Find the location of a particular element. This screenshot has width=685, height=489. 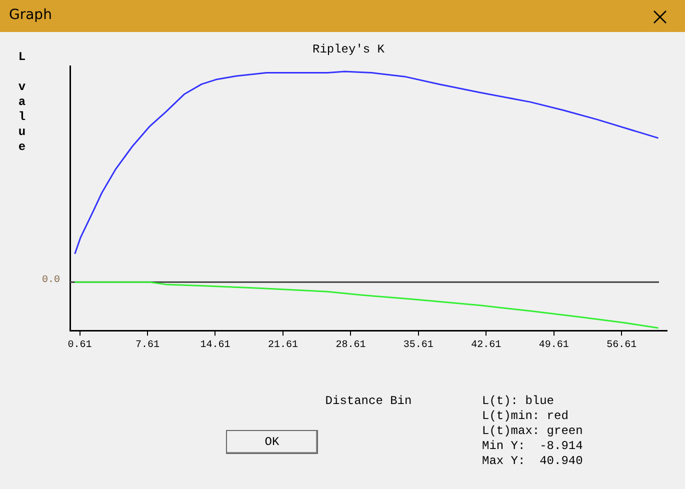

x-tick-label: 0.61 is located at coordinates (80, 346).